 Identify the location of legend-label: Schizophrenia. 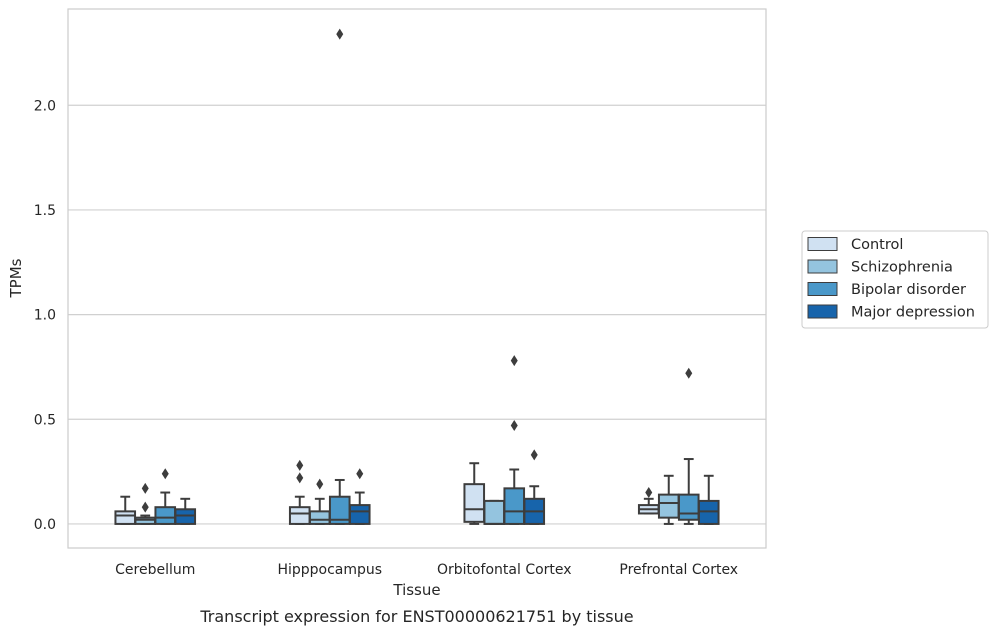
(902, 268).